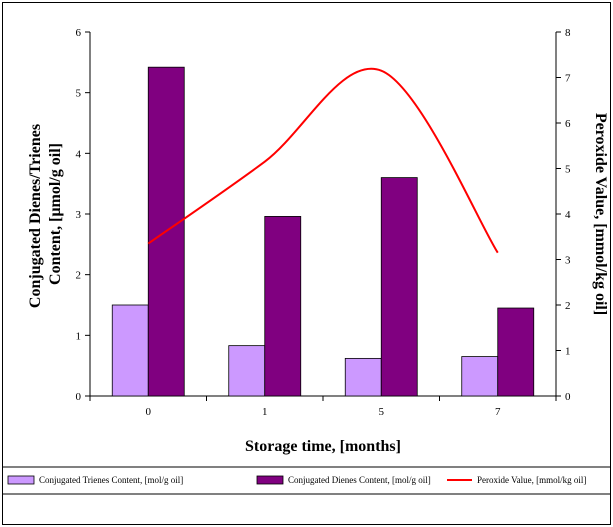  Describe the element at coordinates (83, 215) in the screenshot. I see `left-axis-ticks: 0 1 2 3 4 5 6` at that location.